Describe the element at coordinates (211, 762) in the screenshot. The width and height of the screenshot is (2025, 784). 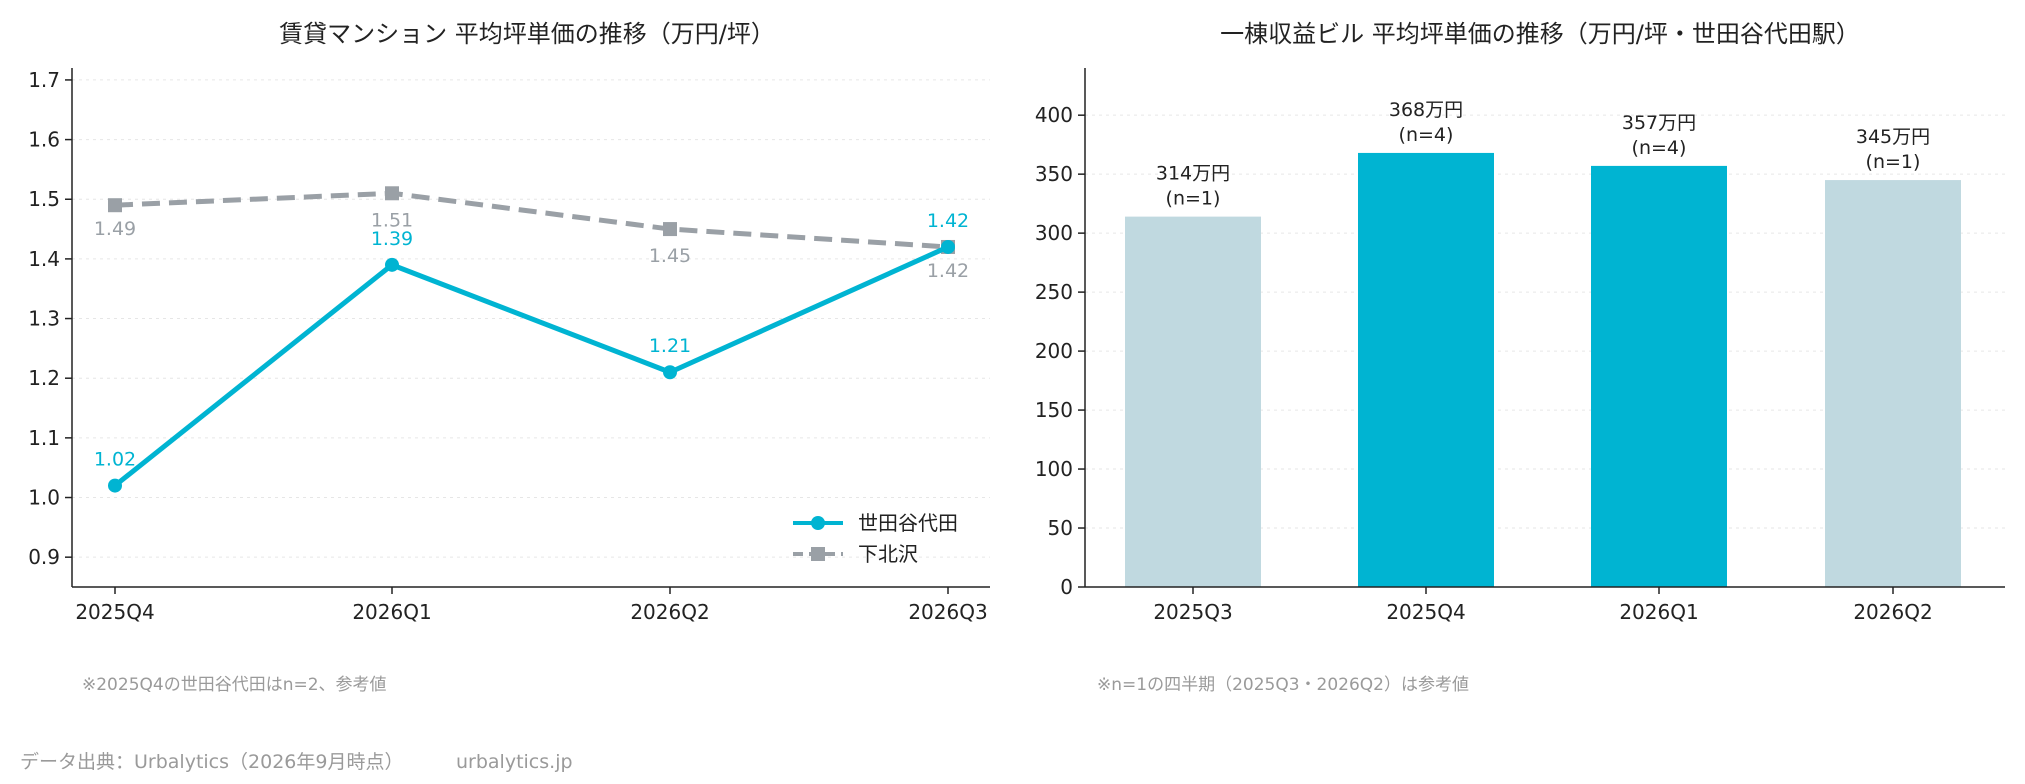
I see `data-source-label: データ出典：Urbalytics（2026年9月時点）` at that location.